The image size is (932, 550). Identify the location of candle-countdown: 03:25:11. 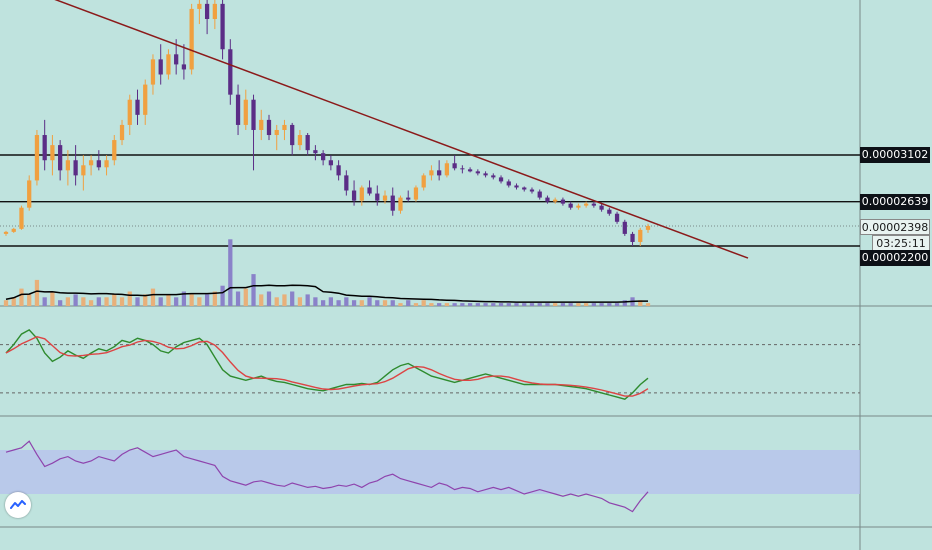
(901, 243).